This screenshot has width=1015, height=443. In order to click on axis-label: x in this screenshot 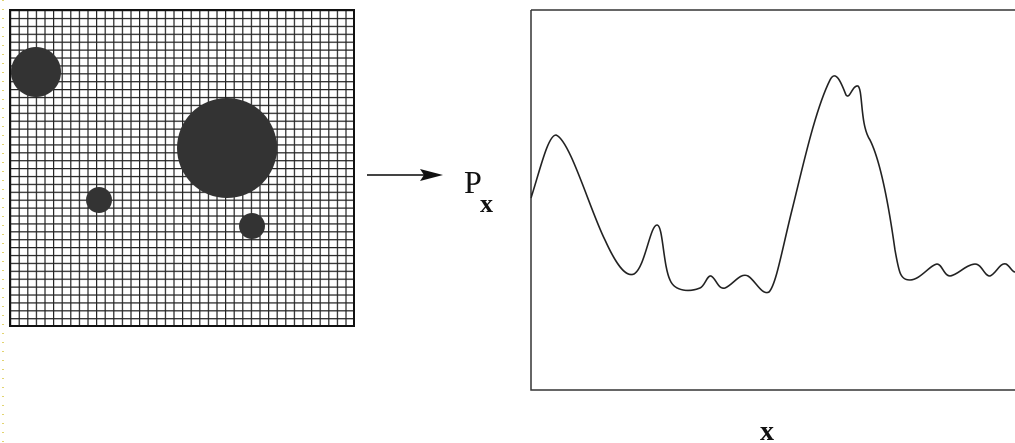, I will do `click(767, 429)`.